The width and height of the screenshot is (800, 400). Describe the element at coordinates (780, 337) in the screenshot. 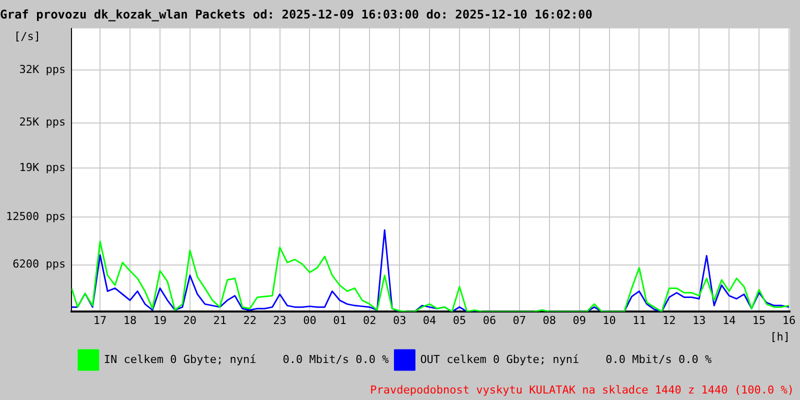

I see `x-axis-title: [h]` at that location.